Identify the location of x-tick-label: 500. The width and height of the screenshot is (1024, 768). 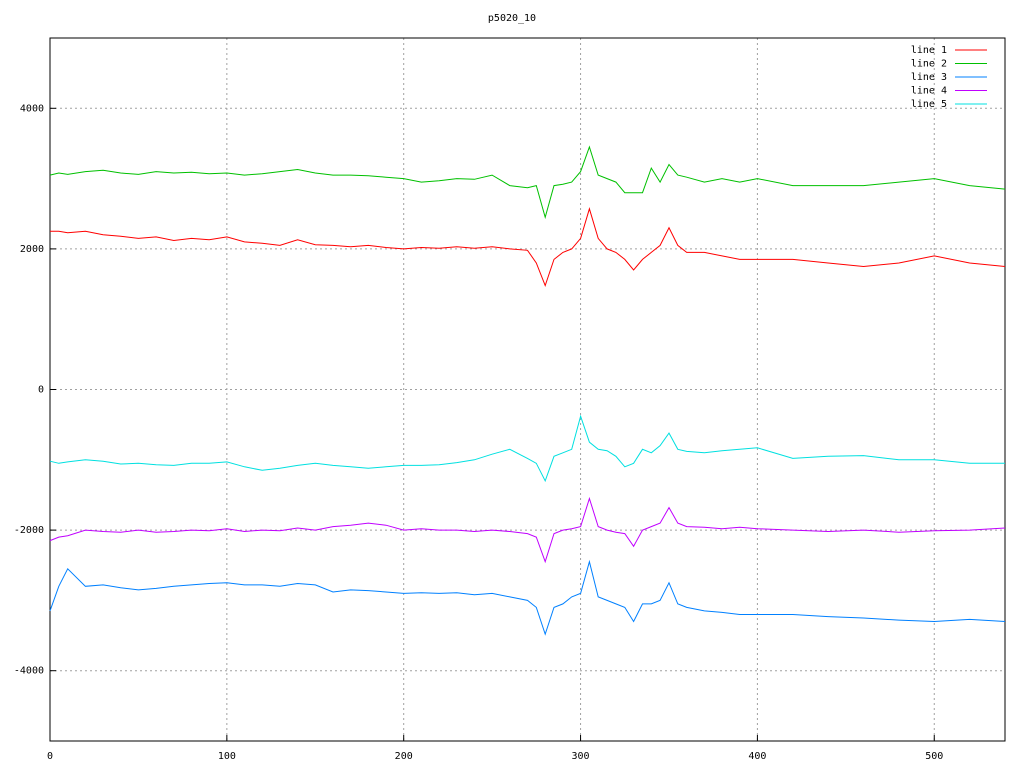
(934, 756).